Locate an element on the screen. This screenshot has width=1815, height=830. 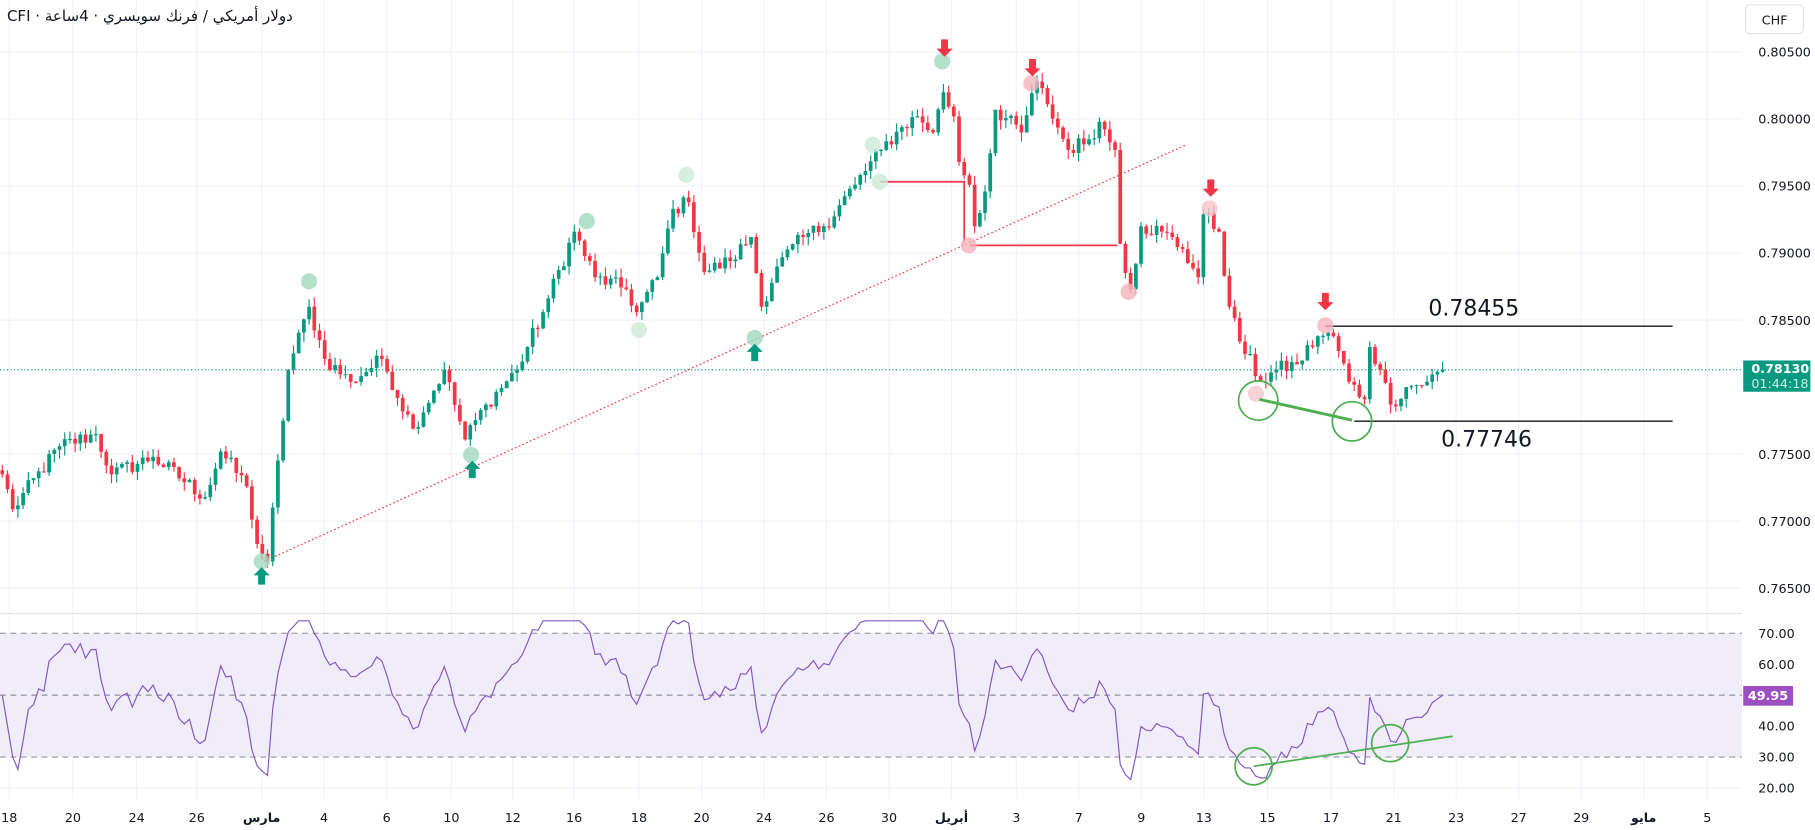
divergence-line-rsi is located at coordinates (1353, 751).